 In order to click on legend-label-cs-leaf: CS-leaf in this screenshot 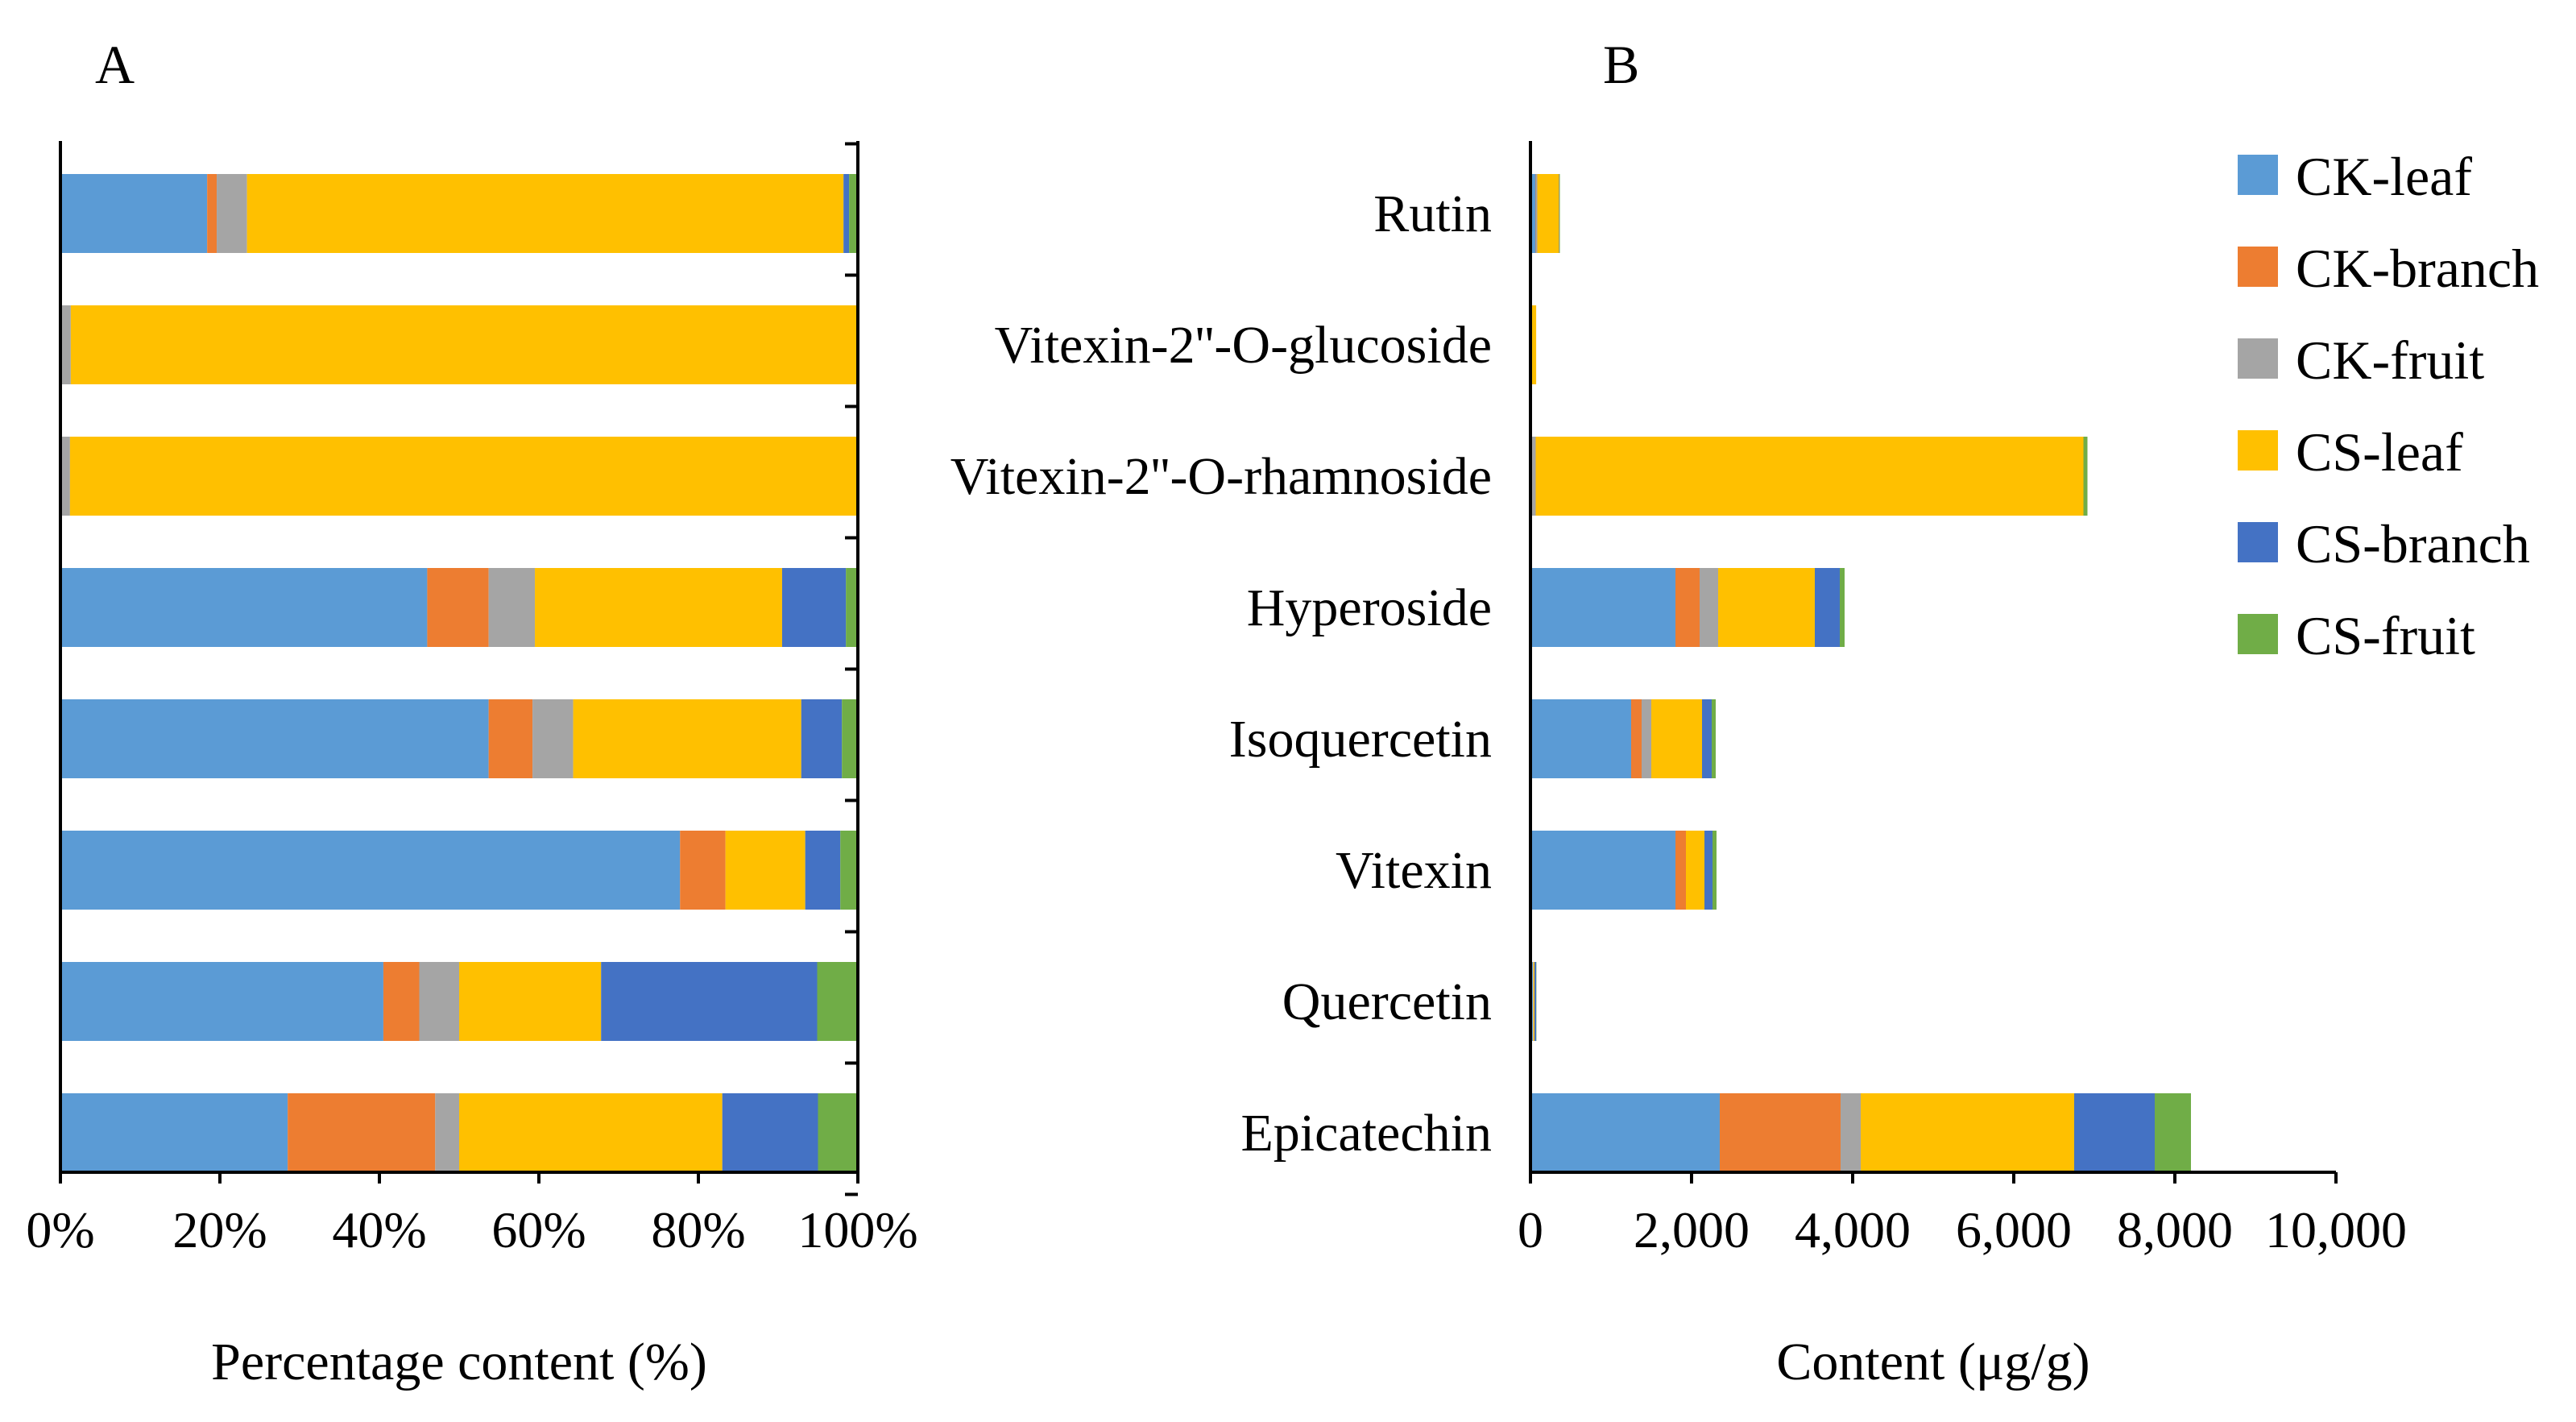, I will do `click(2379, 452)`.